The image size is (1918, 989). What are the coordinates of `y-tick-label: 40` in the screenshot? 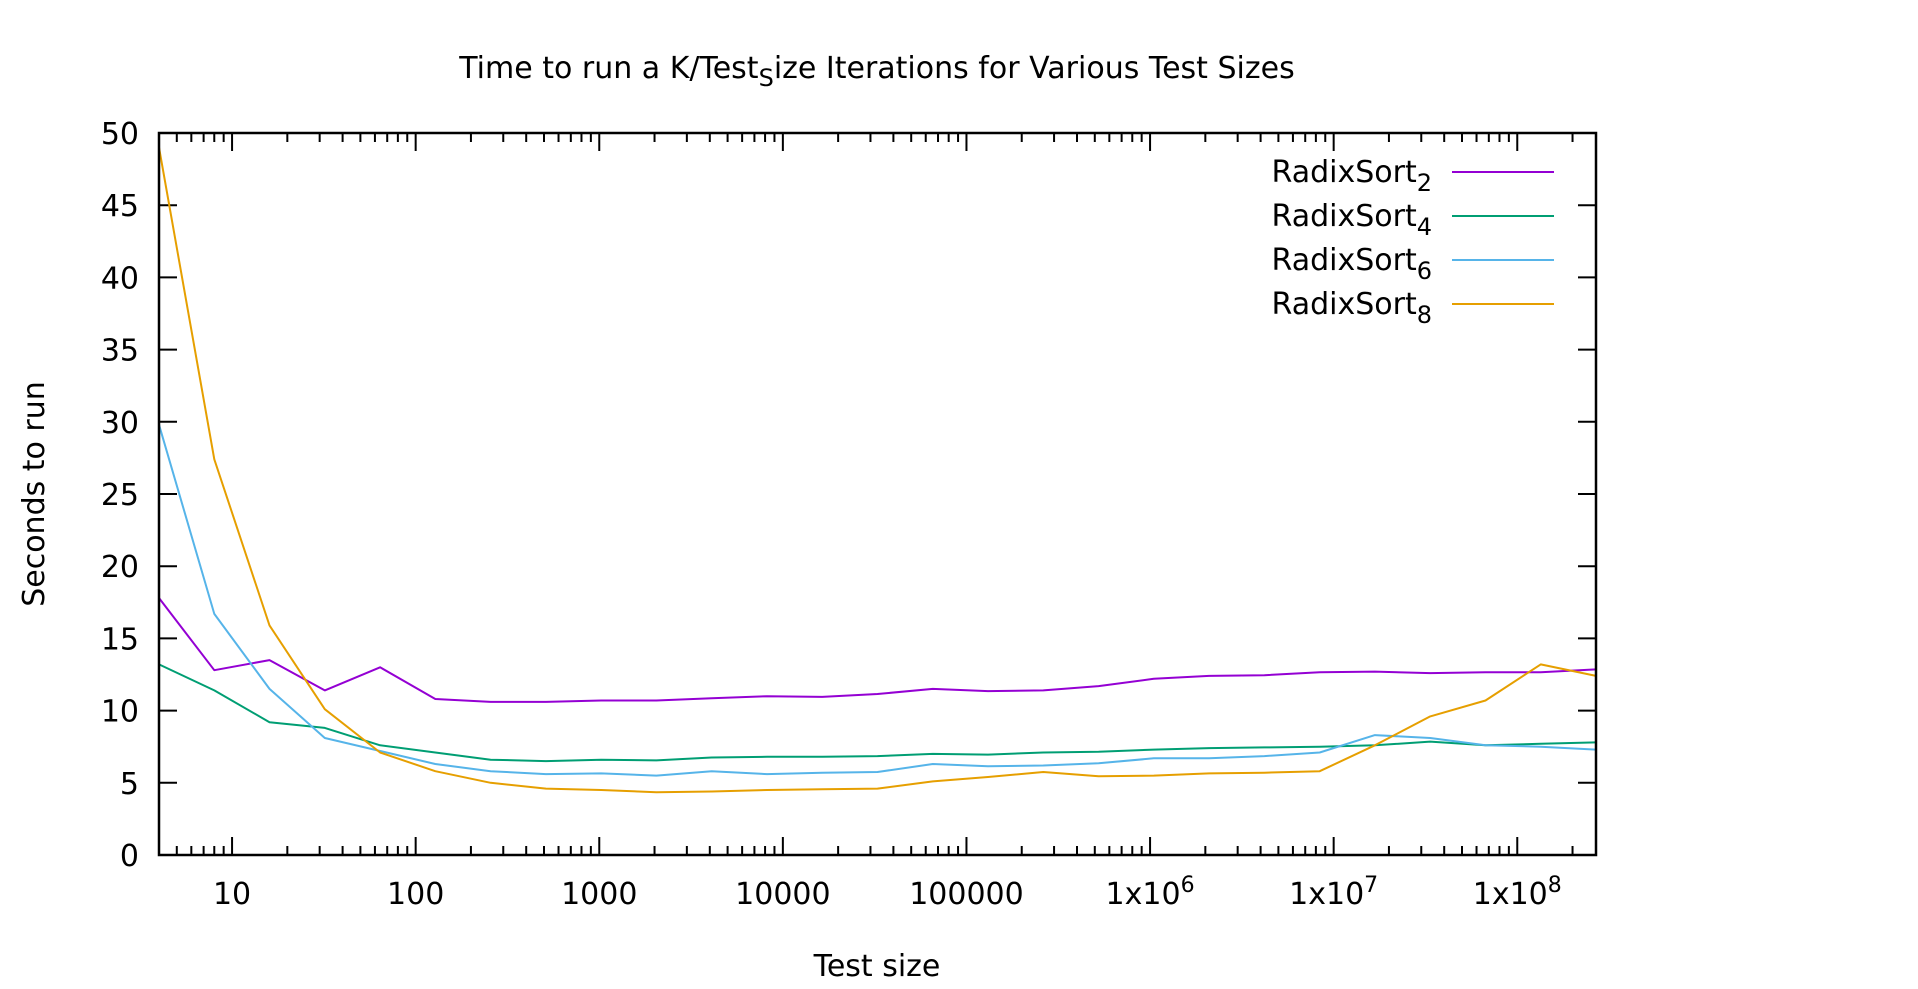 It's located at (120, 278).